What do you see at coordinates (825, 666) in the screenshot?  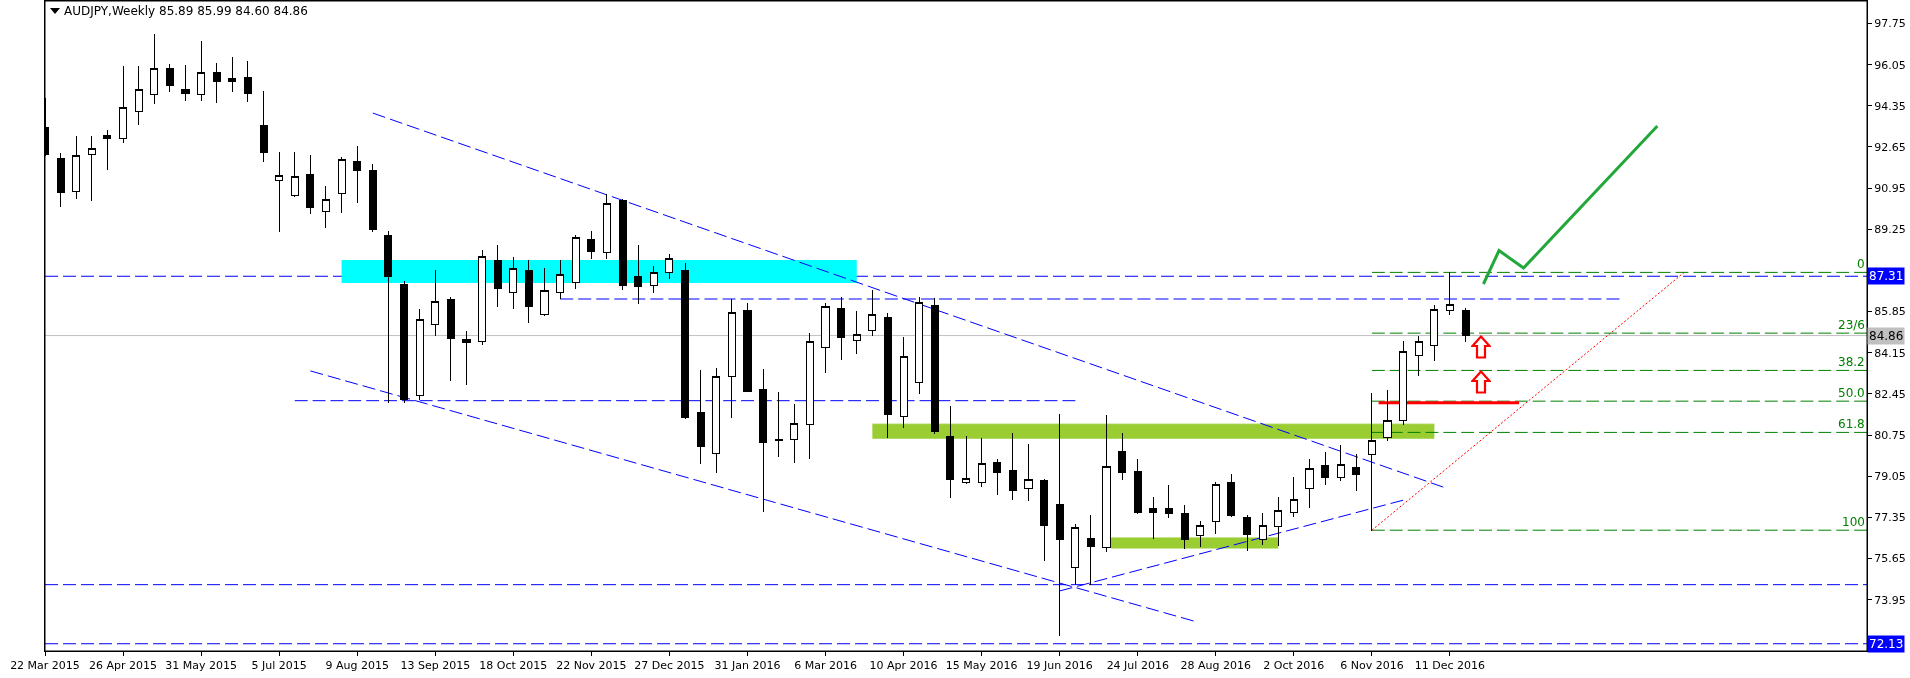 I see `x-tick-label: 6 Mar 2016` at bounding box center [825, 666].